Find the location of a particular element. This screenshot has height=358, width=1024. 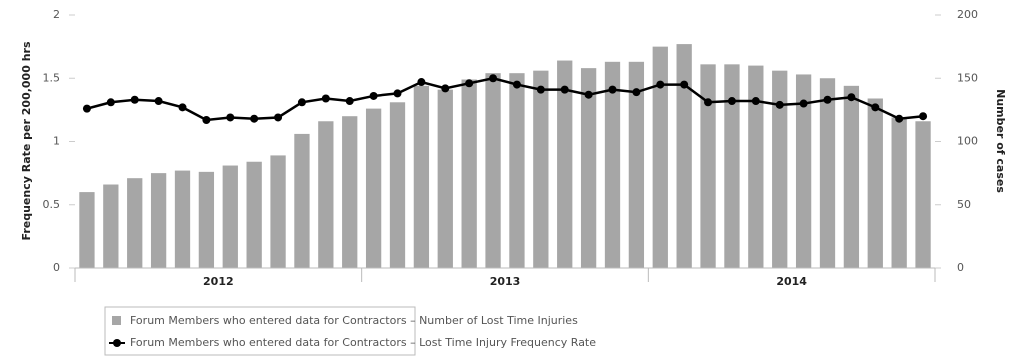

y-tick-label: 0.5 is located at coordinates (52, 204).